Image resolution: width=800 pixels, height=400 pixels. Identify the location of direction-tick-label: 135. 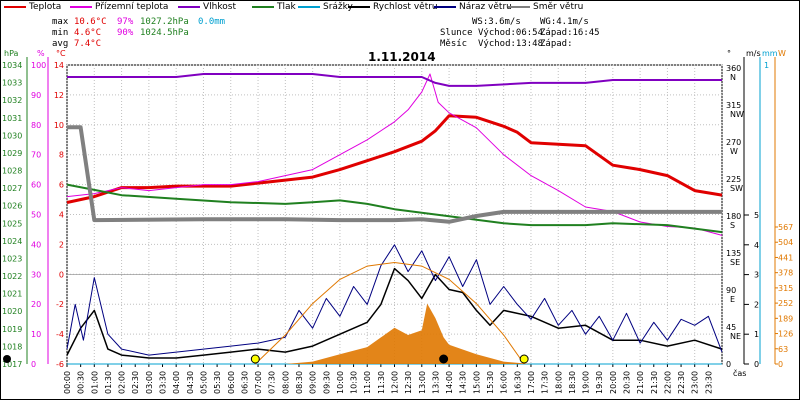
(733, 253).